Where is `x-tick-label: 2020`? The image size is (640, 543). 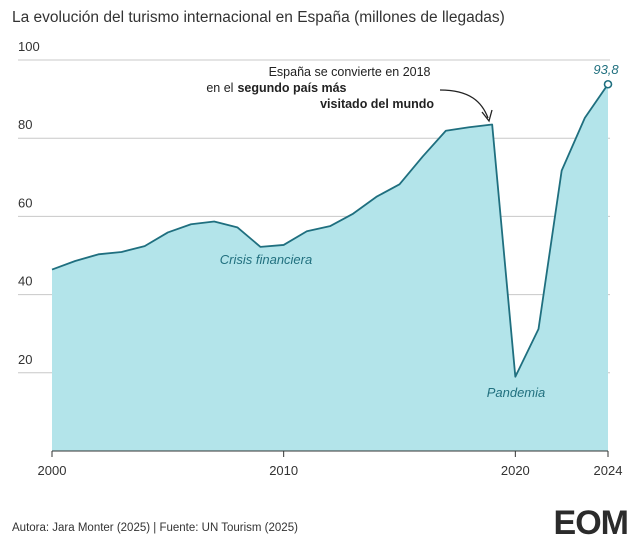
x-tick-label: 2020 is located at coordinates (515, 470).